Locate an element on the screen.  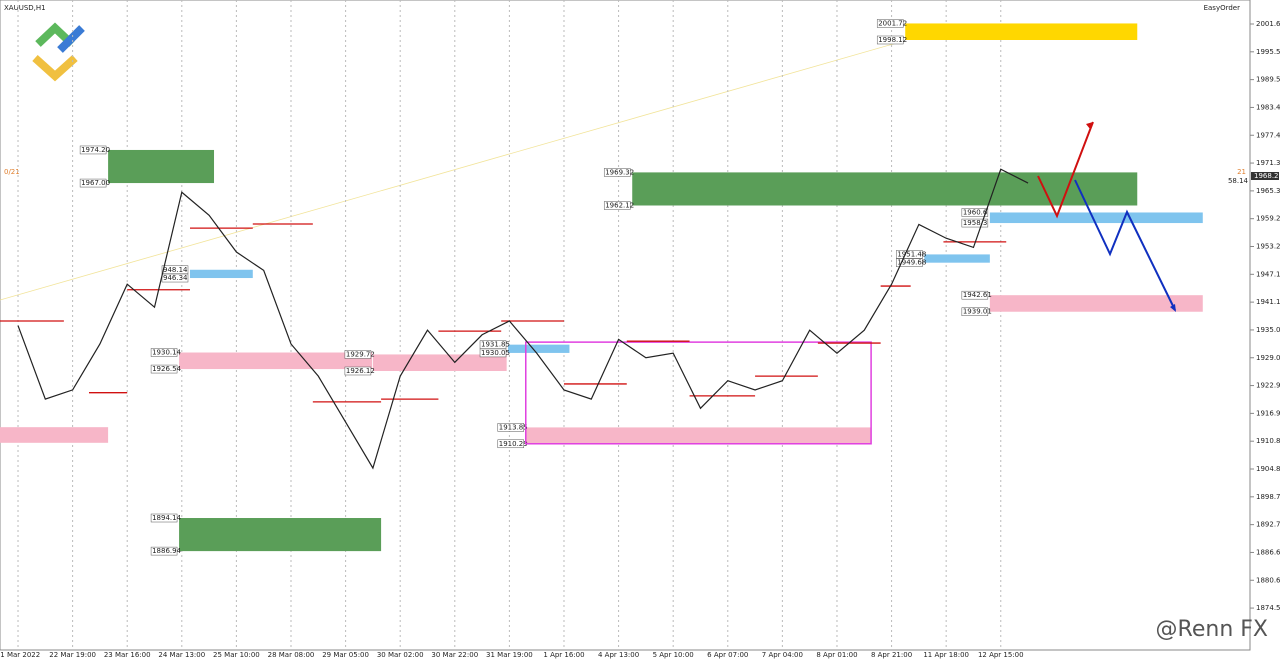
x-tick-label: 12 Apr 15:00 is located at coordinates (1001, 655).